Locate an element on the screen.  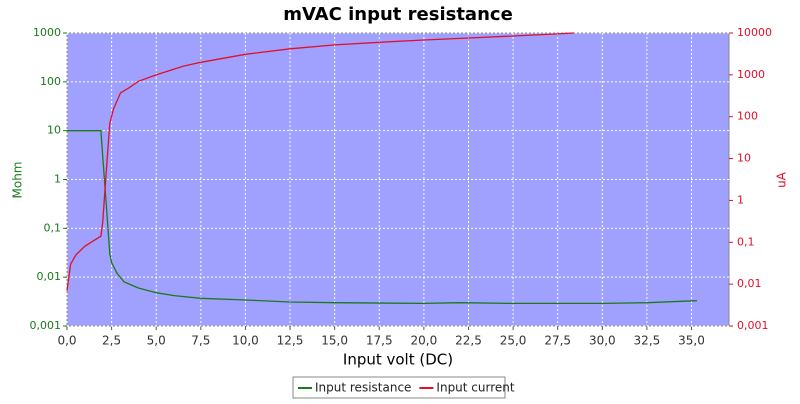
y2-tick-label: 1000 is located at coordinates (751, 74).